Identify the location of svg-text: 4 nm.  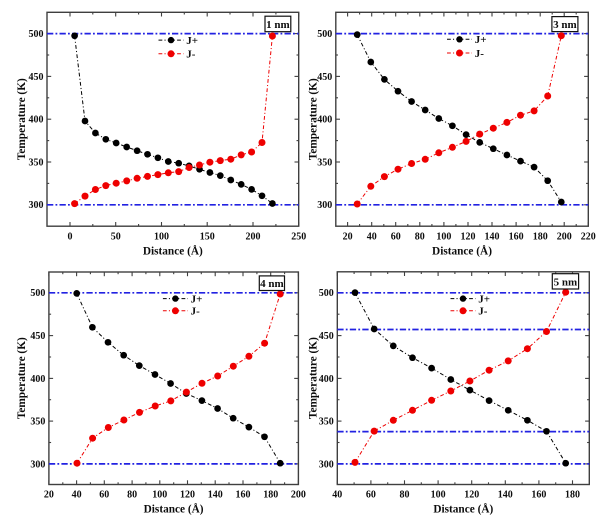
(272, 284).